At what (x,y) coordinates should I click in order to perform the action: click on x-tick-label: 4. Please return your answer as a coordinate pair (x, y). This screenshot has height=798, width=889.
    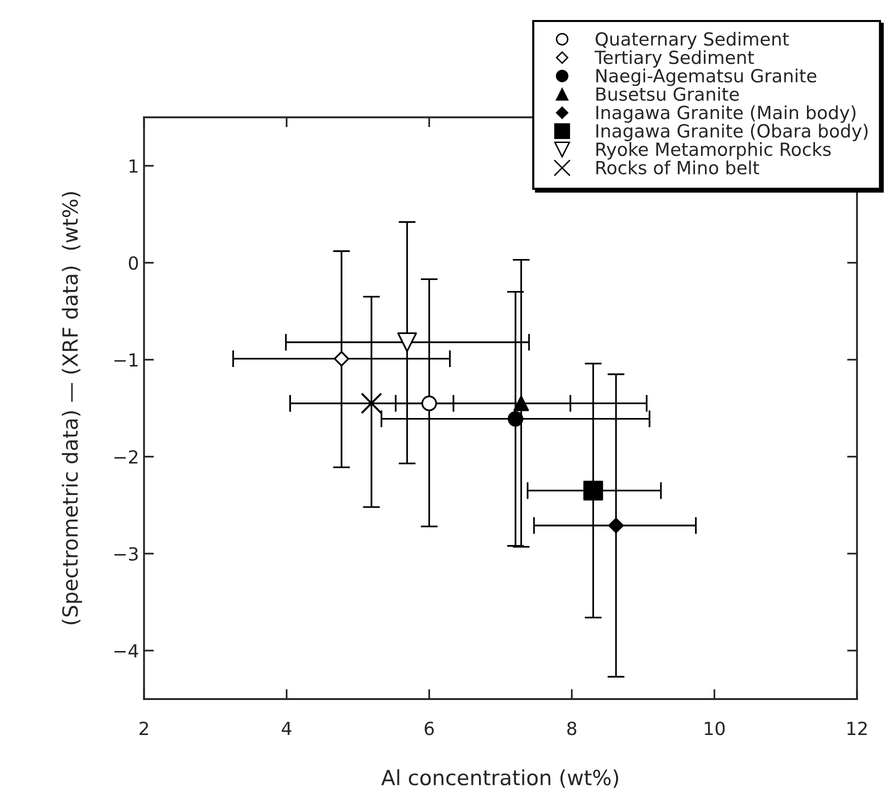
    Looking at the image, I should click on (287, 728).